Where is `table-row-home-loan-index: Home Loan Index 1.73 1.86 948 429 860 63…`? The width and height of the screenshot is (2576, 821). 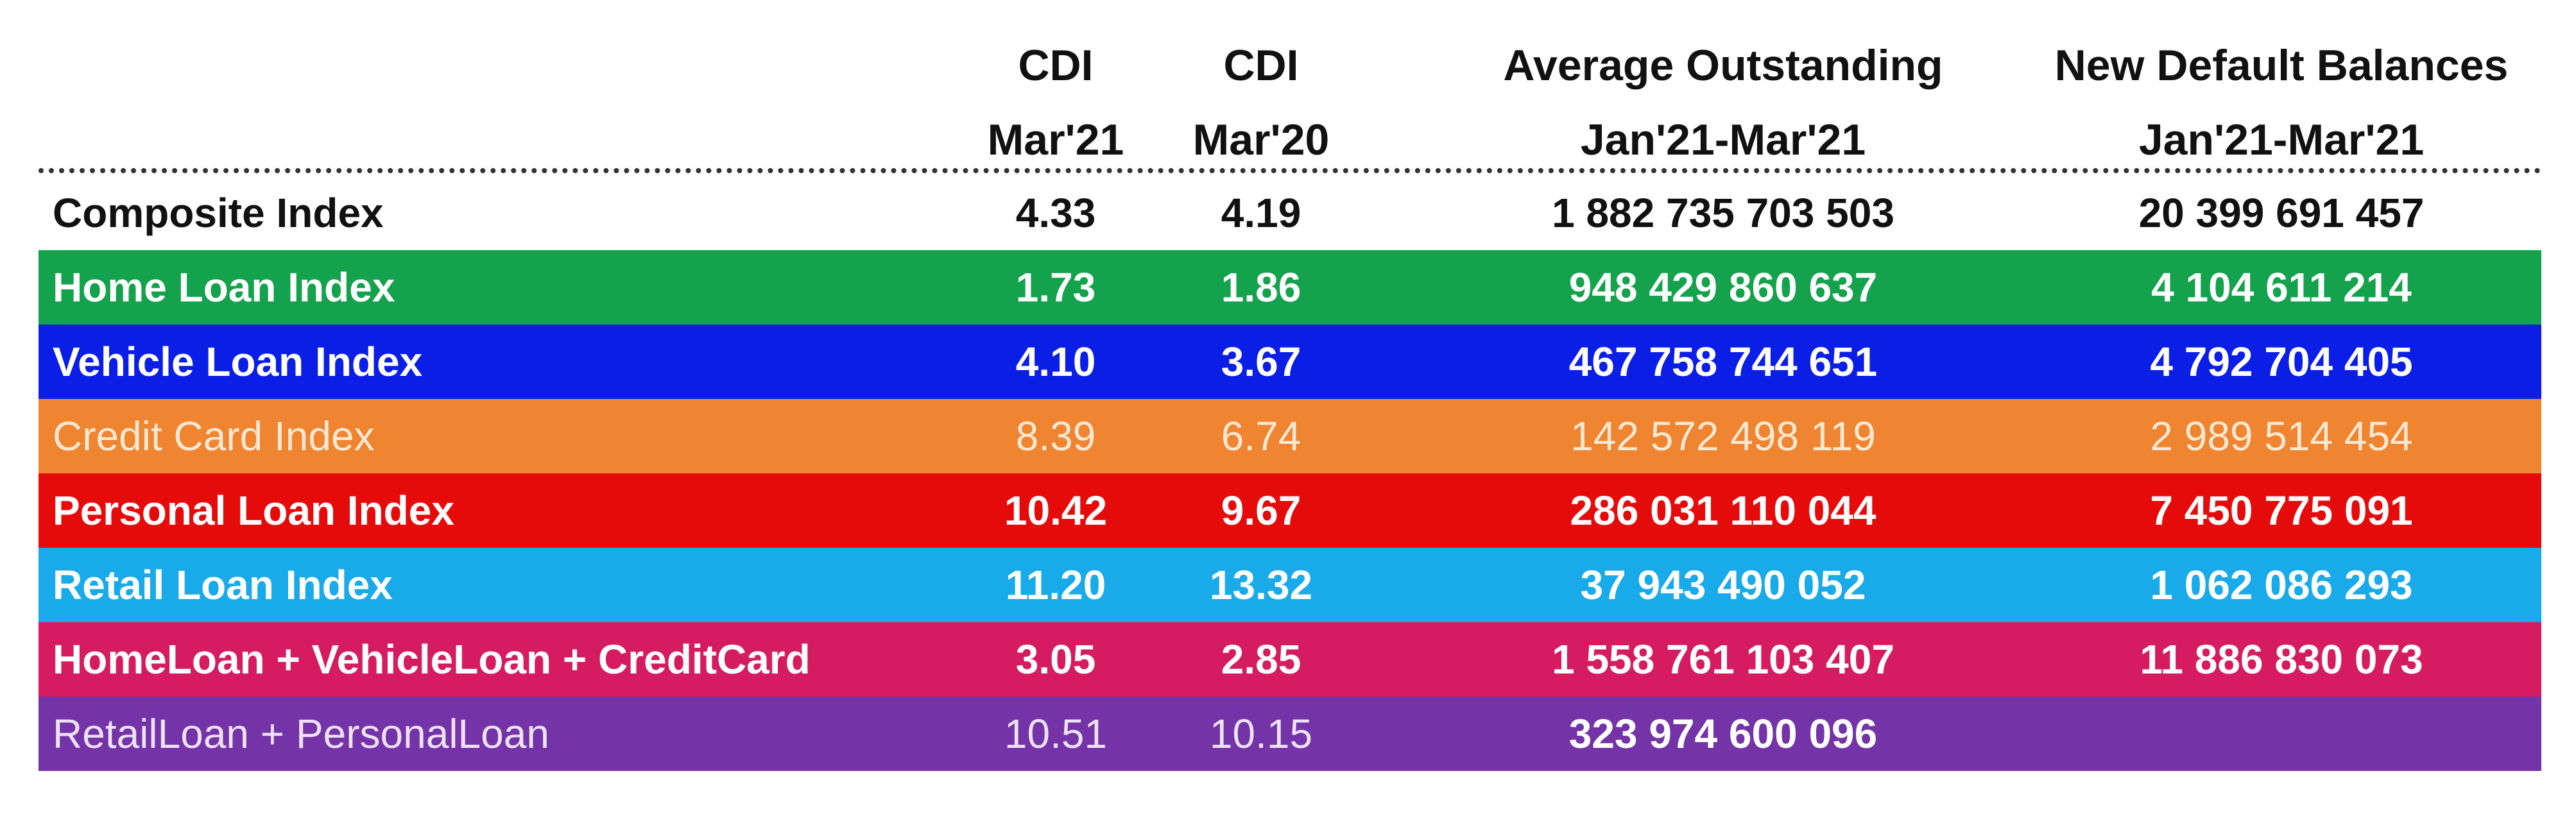
table-row-home-loan-index: Home Loan Index 1.73 1.86 948 429 860 63… is located at coordinates (1290, 287).